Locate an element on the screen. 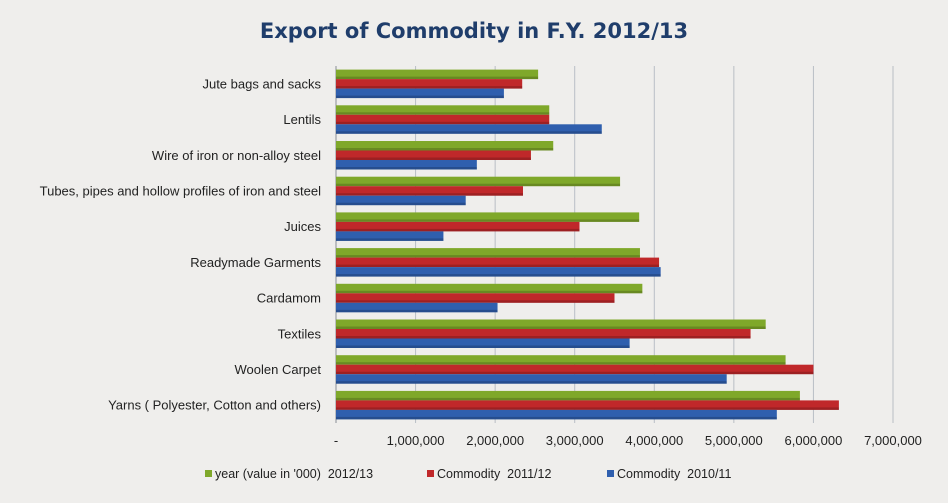 The height and width of the screenshot is (503, 948). legend-label: Commodity 2011/12 is located at coordinates (494, 474).